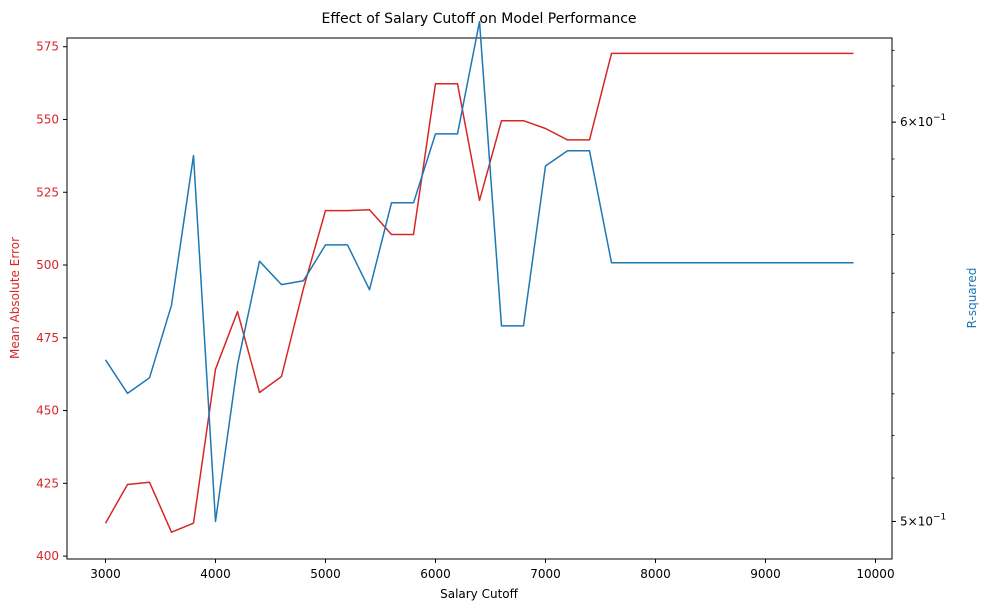 The image size is (989, 612). I want to click on x-tick-label: 4000, so click(215, 574).